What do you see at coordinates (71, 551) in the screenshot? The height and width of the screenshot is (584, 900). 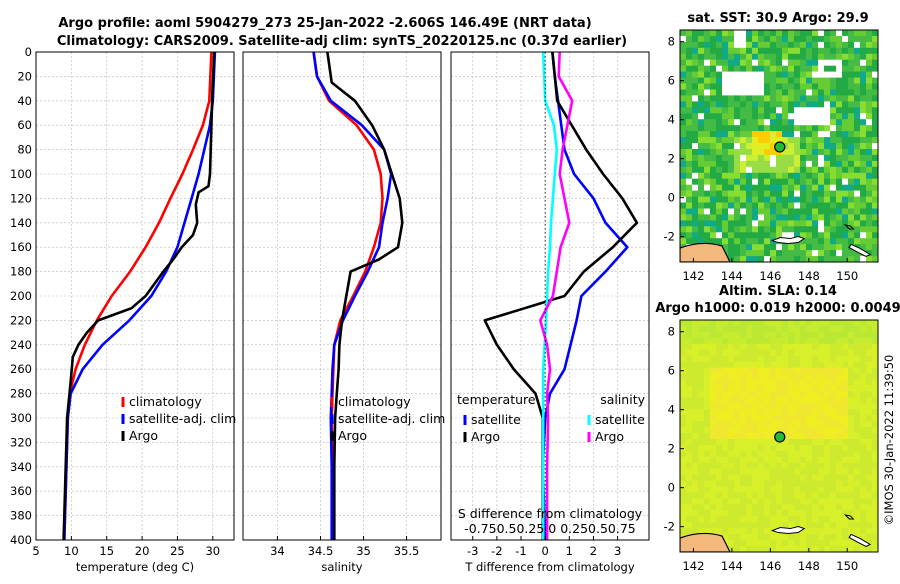 I see `temperature-xtick-label: 10` at bounding box center [71, 551].